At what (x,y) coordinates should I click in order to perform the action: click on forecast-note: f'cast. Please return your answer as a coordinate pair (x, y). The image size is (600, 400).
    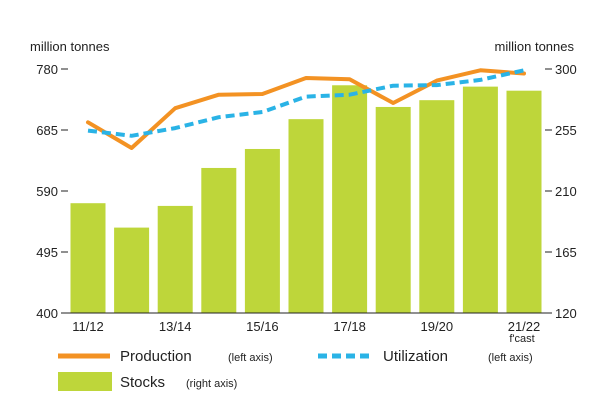
    Looking at the image, I should click on (521, 339).